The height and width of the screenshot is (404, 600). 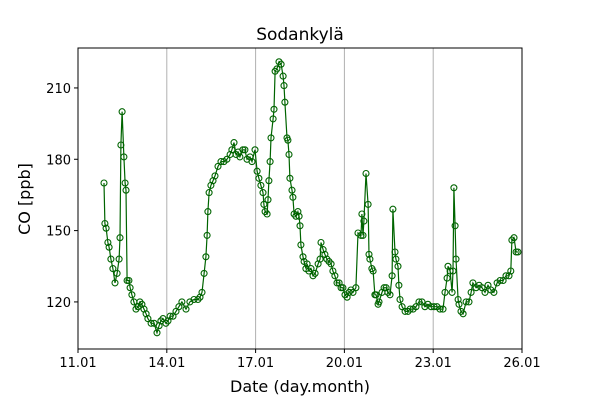 What do you see at coordinates (58, 303) in the screenshot?
I see `y-tick-label: 120` at bounding box center [58, 303].